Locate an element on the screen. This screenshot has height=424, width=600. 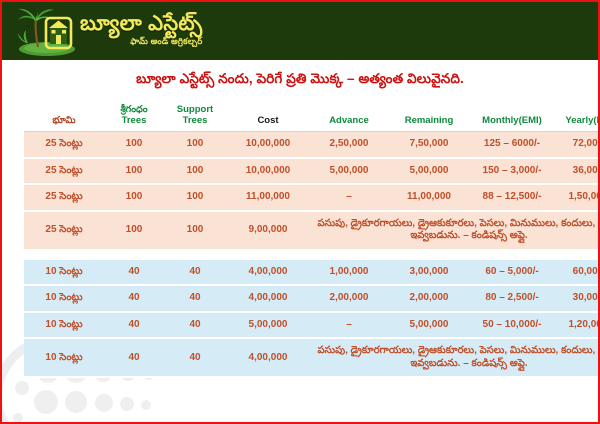
group-separator is located at coordinates (311, 254).